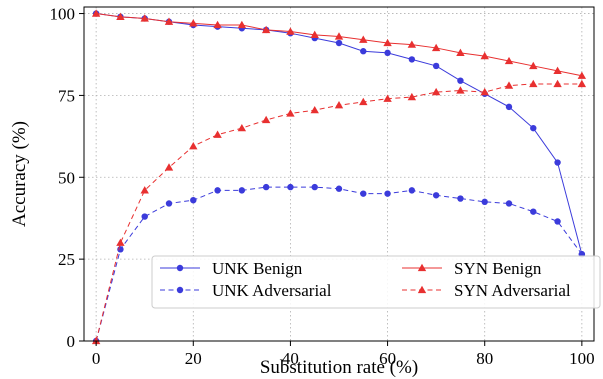  I want to click on x-tick-label: 60, so click(387, 358).